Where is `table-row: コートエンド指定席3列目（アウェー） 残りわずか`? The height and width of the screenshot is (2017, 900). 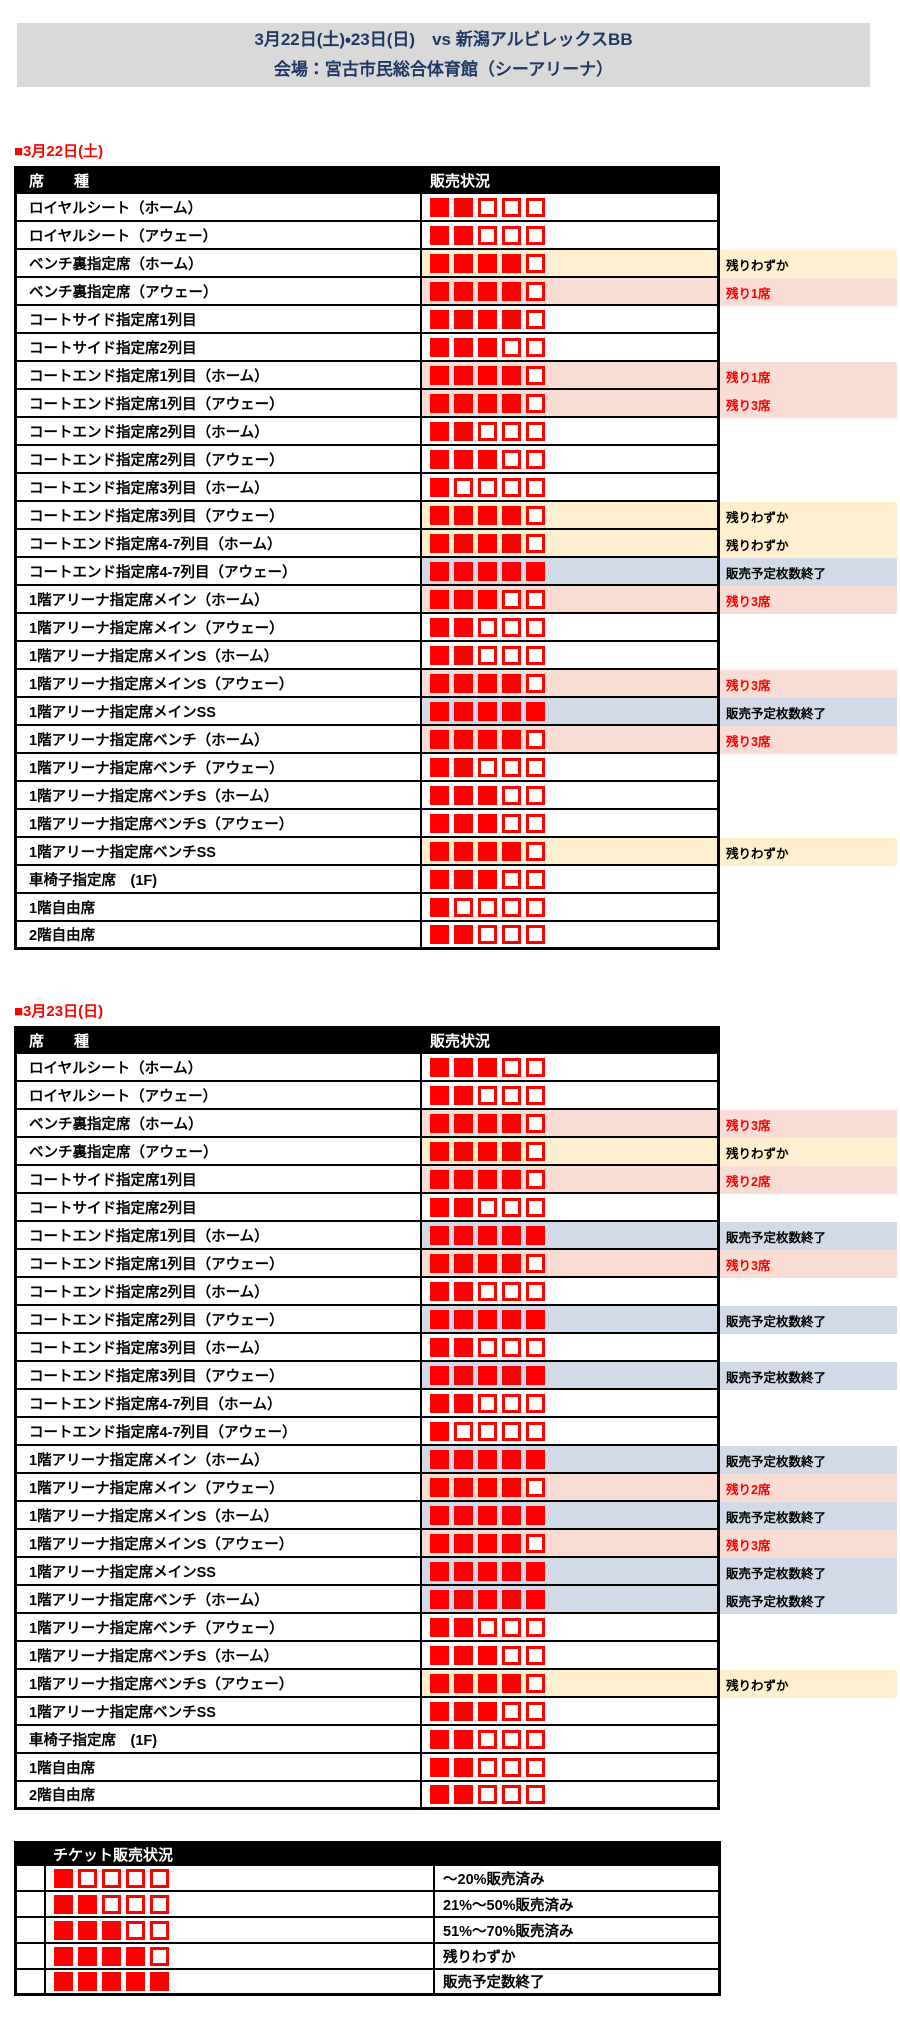 table-row: コートエンド指定席3列目（アウェー） 残りわずか is located at coordinates (457, 516).